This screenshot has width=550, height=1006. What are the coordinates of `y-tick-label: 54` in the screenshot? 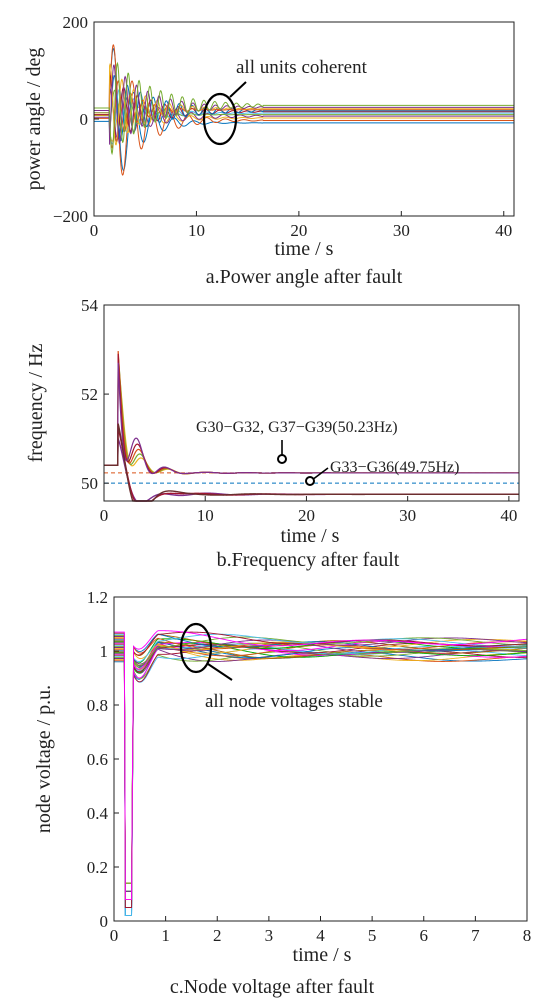 It's located at (90, 305).